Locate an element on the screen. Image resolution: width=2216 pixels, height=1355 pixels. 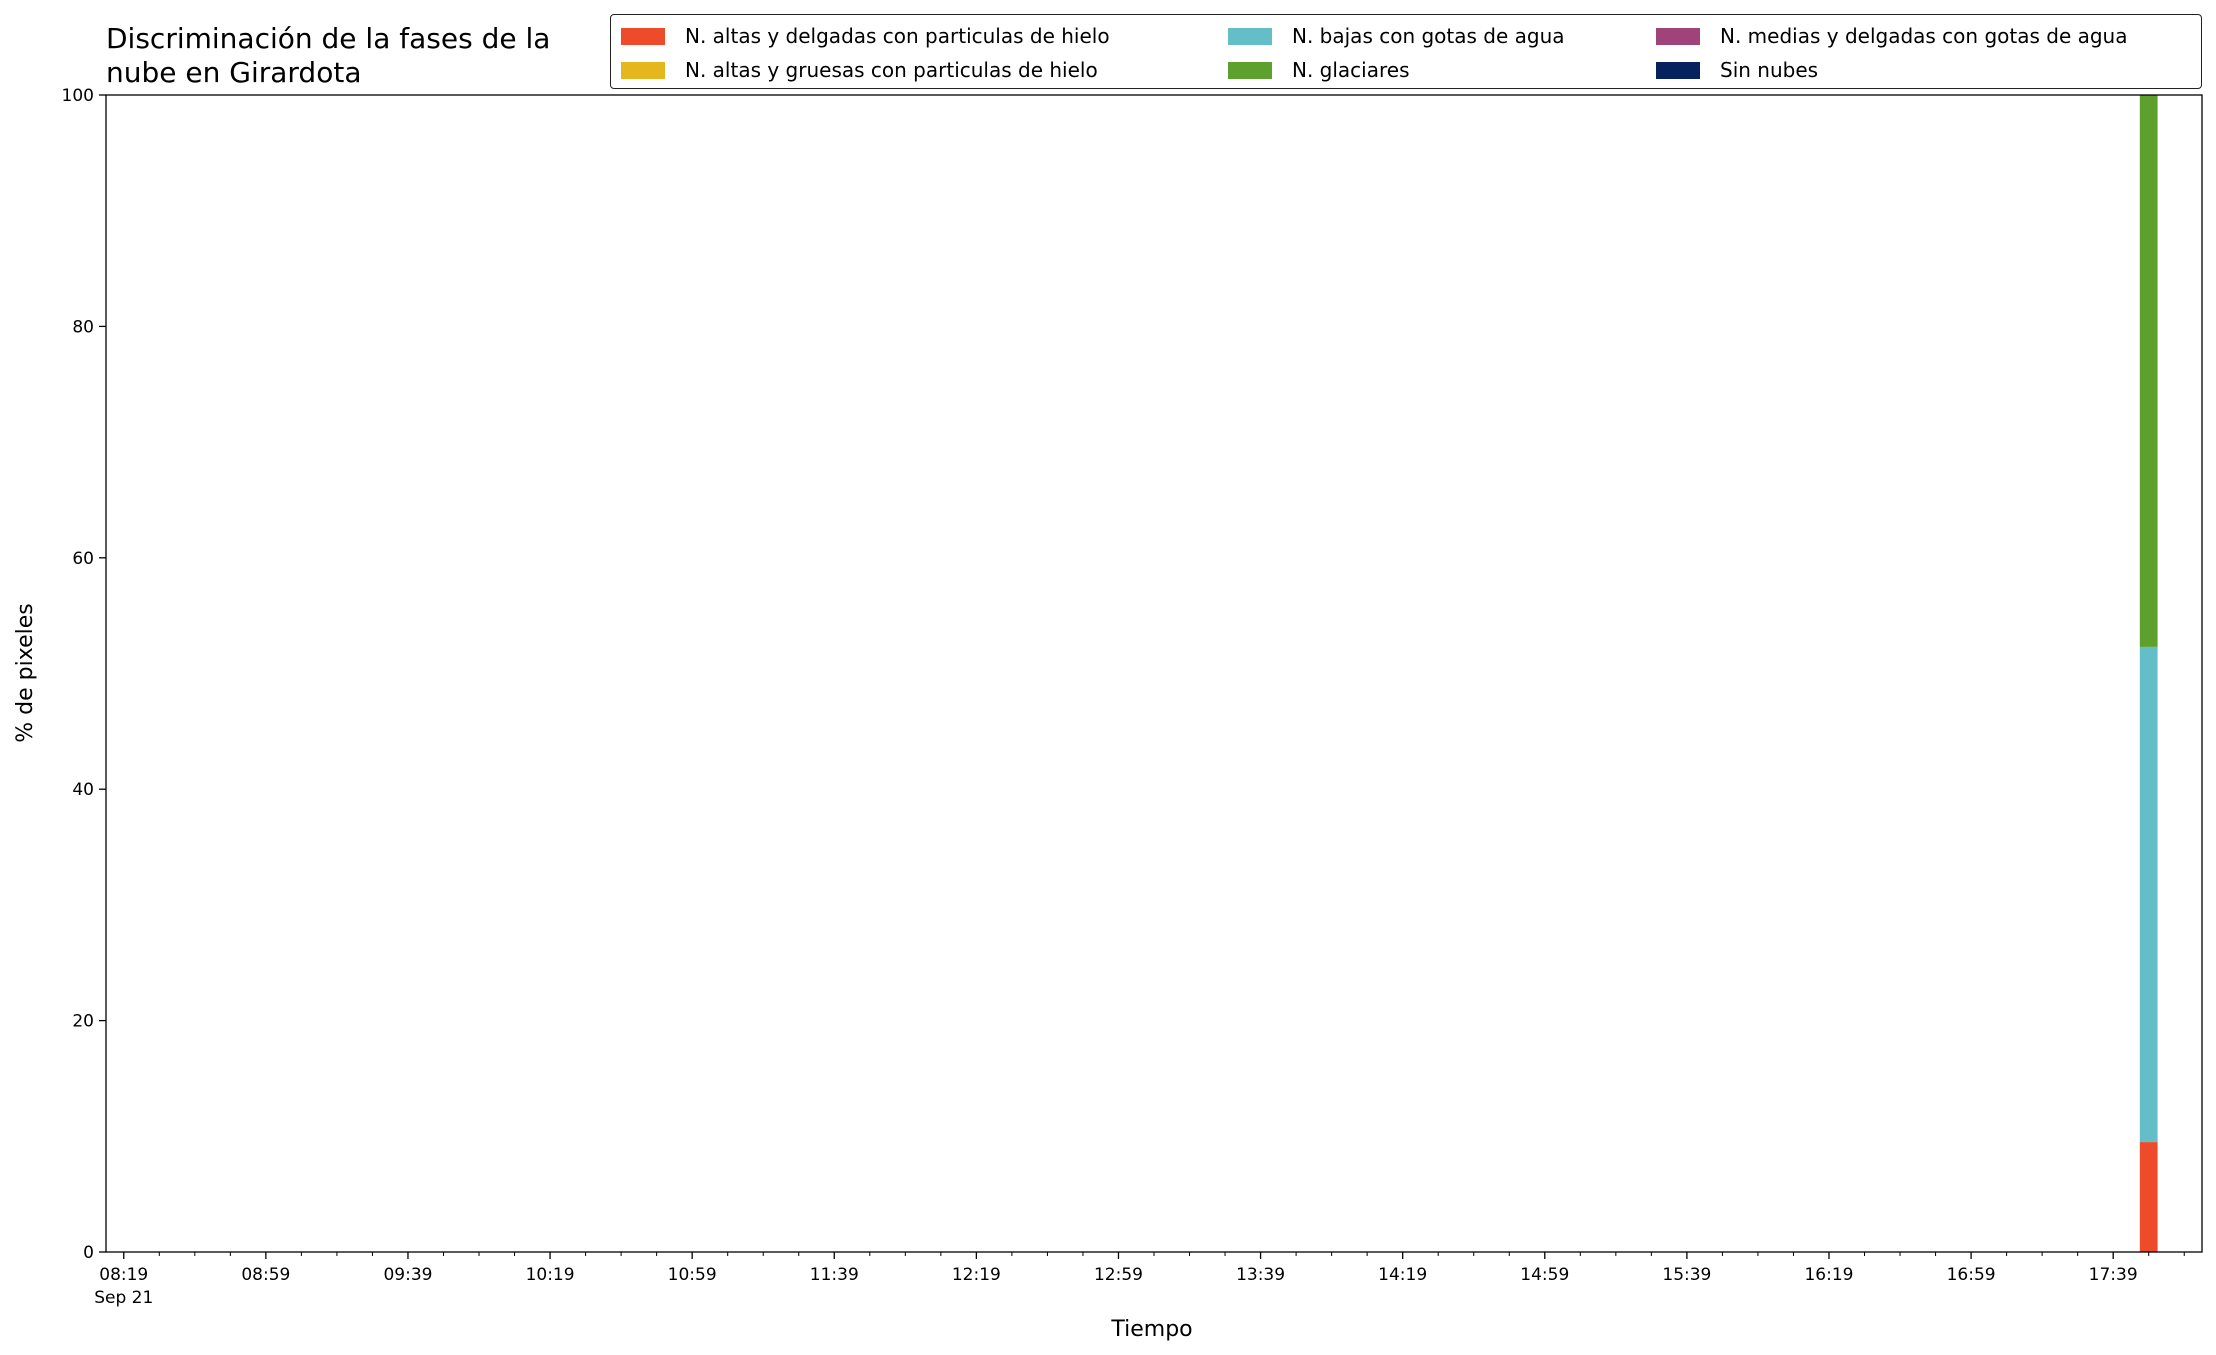
legend-item: Sin nubes is located at coordinates (1928, 70).